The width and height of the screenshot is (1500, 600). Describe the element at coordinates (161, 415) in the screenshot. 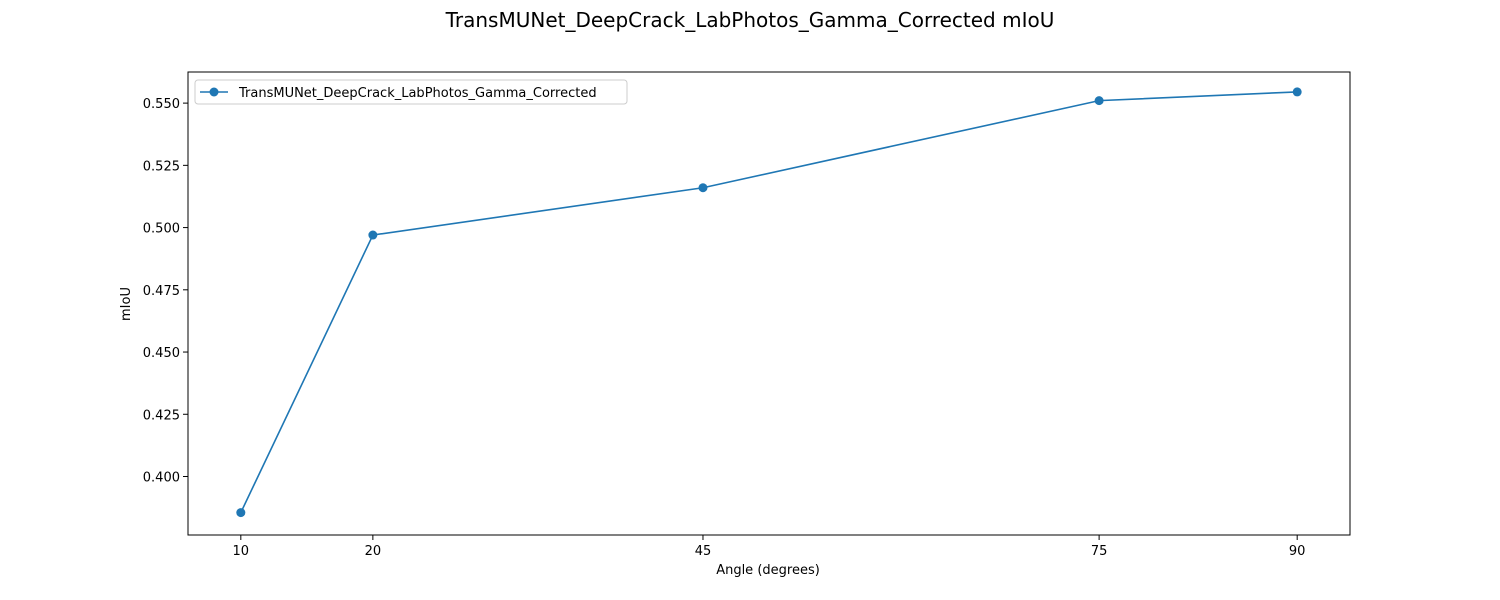

I see `y-tick-label: 0.425` at that location.